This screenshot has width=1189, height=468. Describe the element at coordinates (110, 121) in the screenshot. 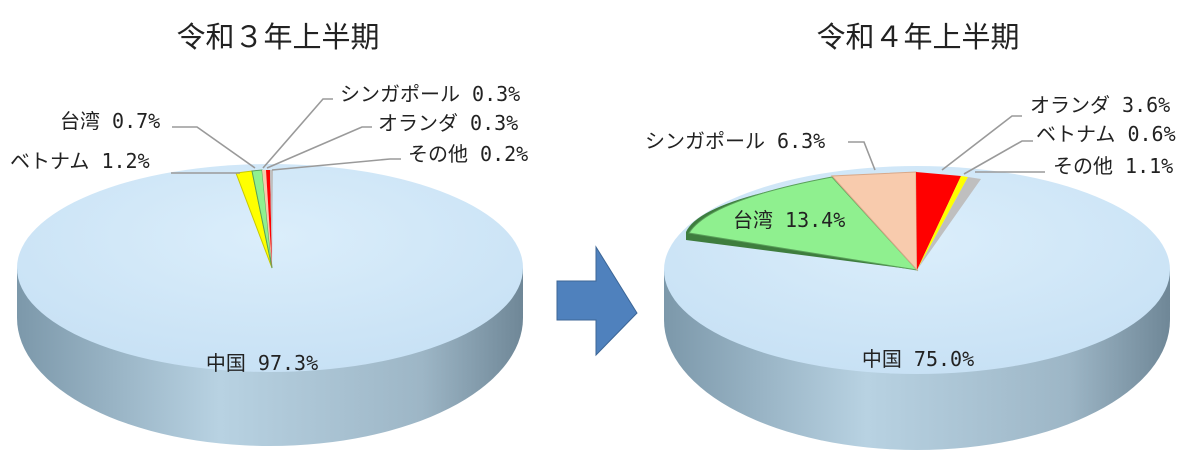

I see `label-taiwan: 台湾 0.7%` at that location.